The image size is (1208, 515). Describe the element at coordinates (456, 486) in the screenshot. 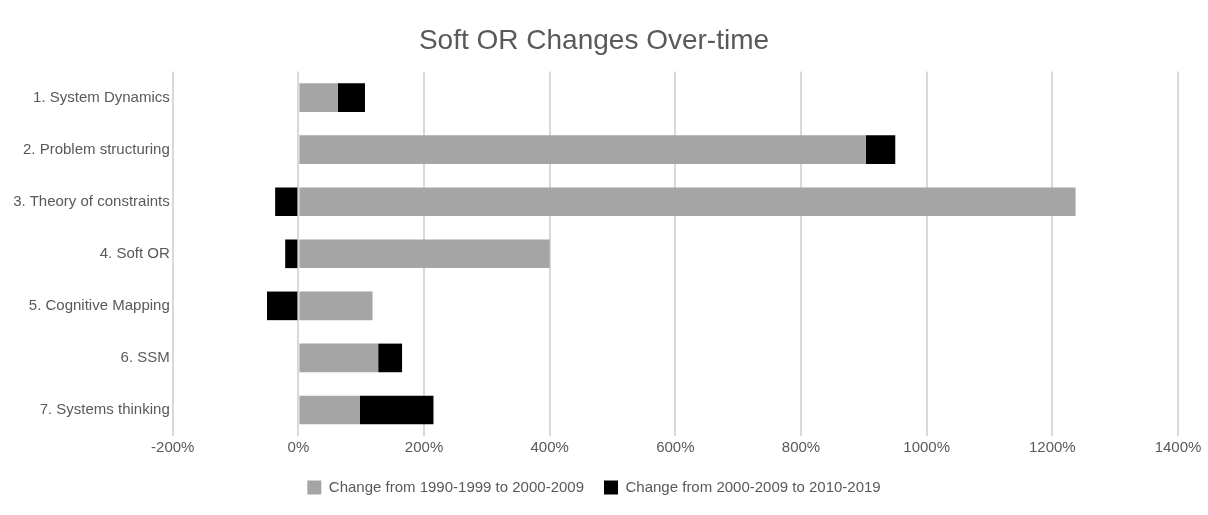

I see `legend-label: Change from 1990-1999 to 2000-2009` at that location.